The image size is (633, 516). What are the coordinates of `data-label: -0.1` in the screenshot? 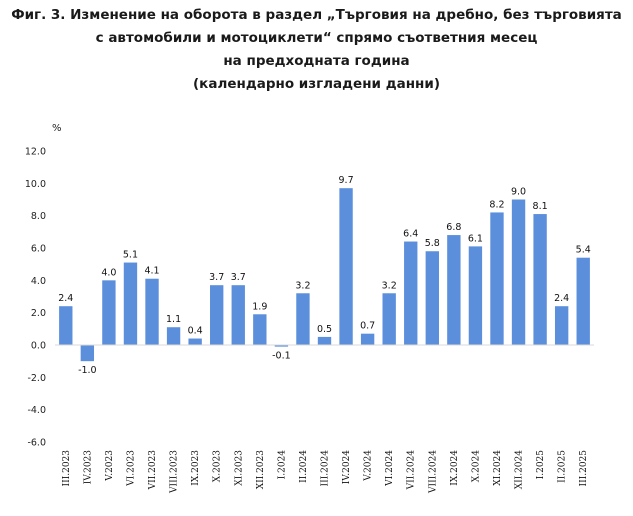 It's located at (281, 356).